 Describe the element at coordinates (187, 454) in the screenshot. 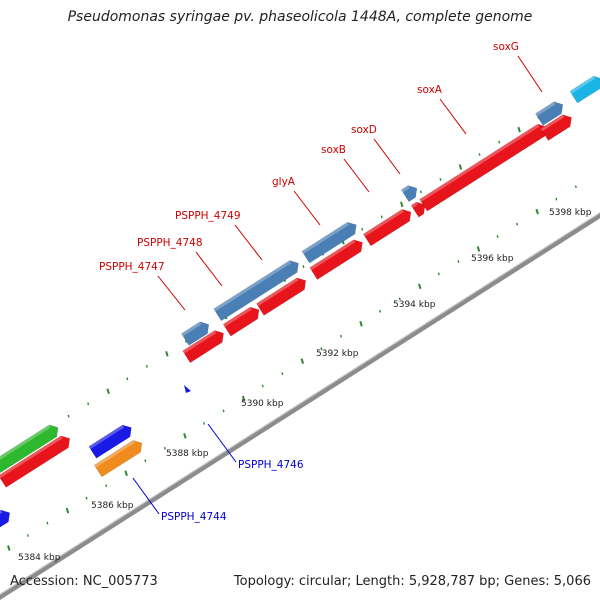

I see `tick-label: 5388 kbp` at that location.